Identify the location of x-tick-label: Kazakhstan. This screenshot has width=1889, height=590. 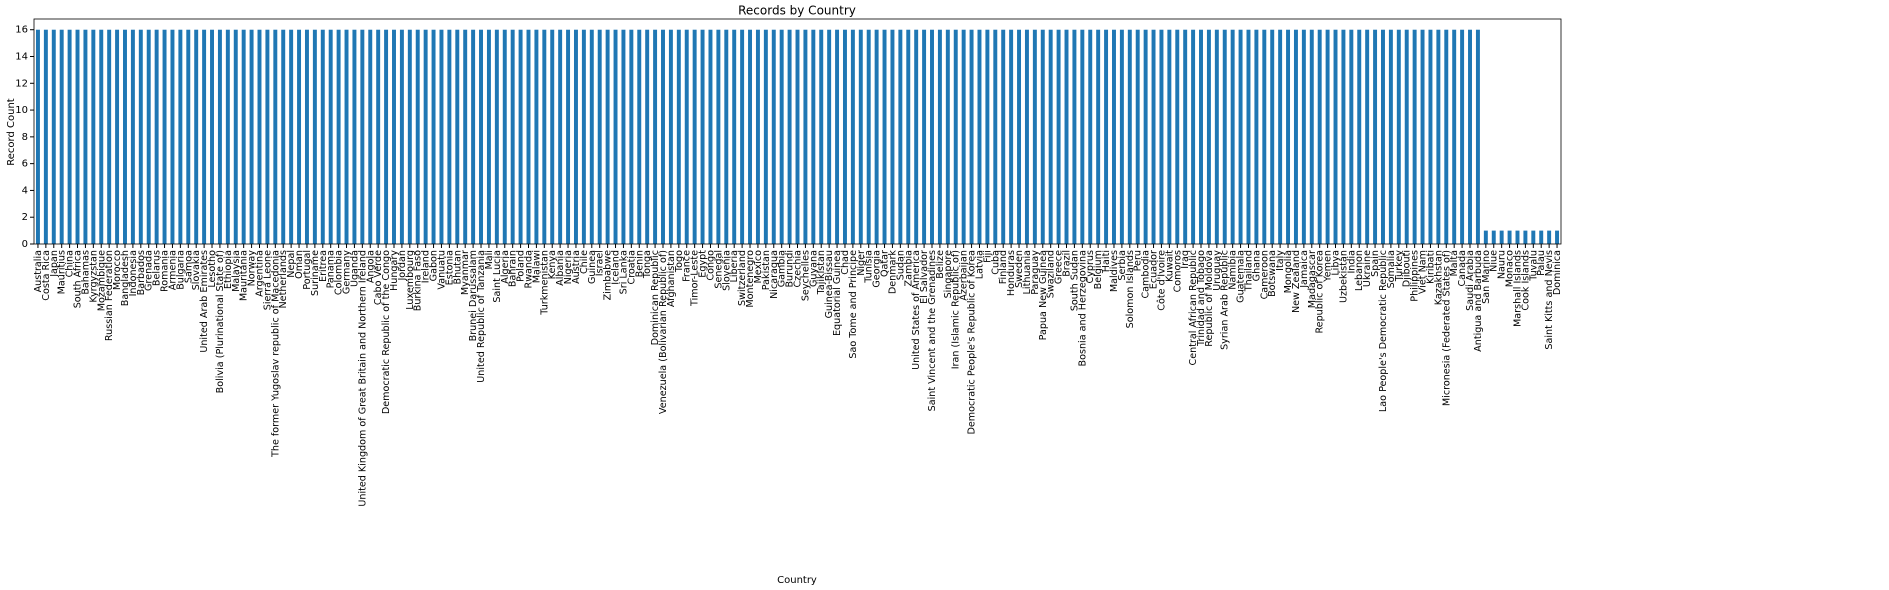
(1438, 277).